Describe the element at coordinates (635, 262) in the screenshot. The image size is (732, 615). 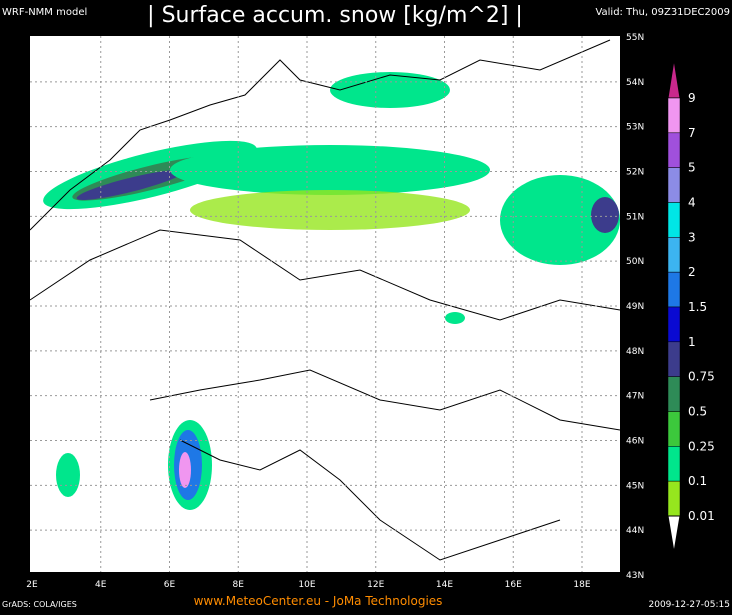
I see `lat-label: 50N` at that location.